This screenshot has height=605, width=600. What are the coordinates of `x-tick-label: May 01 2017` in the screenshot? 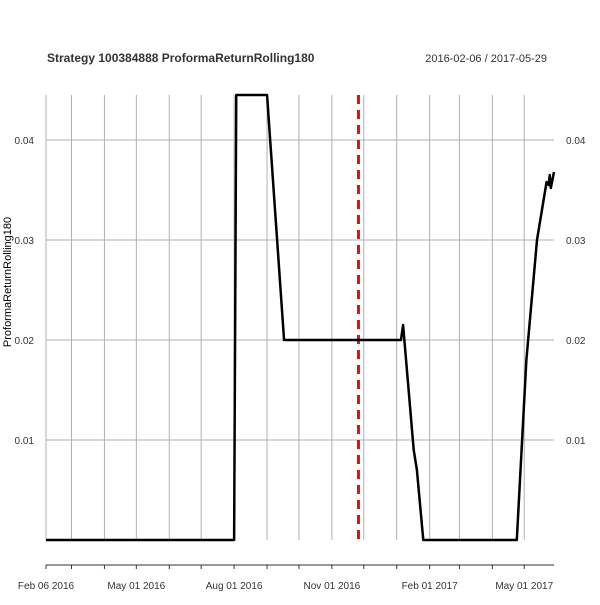 It's located at (524, 586).